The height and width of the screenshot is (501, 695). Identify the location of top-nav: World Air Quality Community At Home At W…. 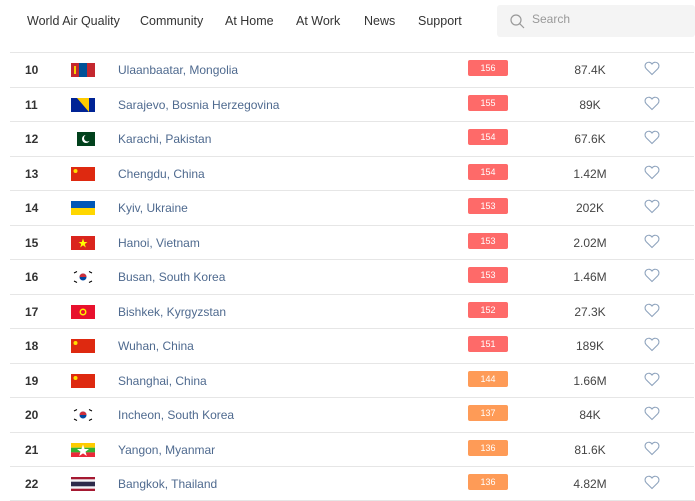
(347, 22).